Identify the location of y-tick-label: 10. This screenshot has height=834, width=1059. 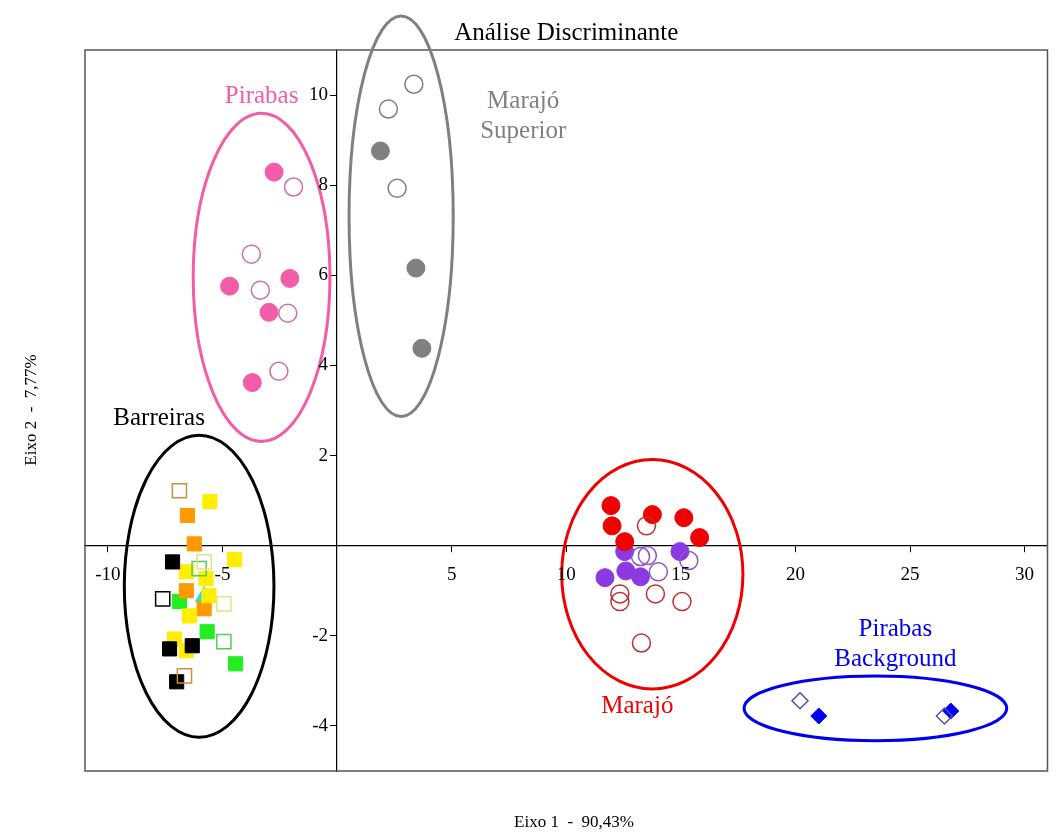
(319, 94).